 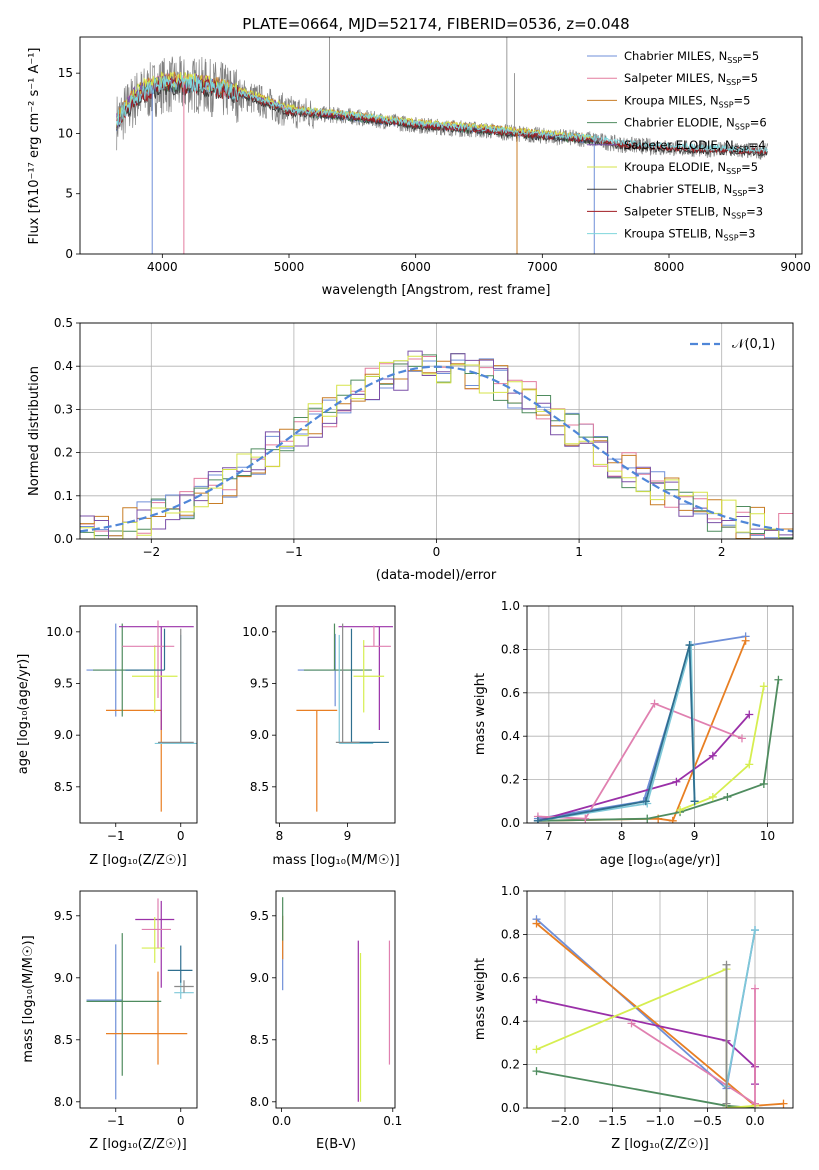 What do you see at coordinates (687, 101) in the screenshot?
I see `legend-label: Kroupa MILES, NSSP=5` at bounding box center [687, 101].